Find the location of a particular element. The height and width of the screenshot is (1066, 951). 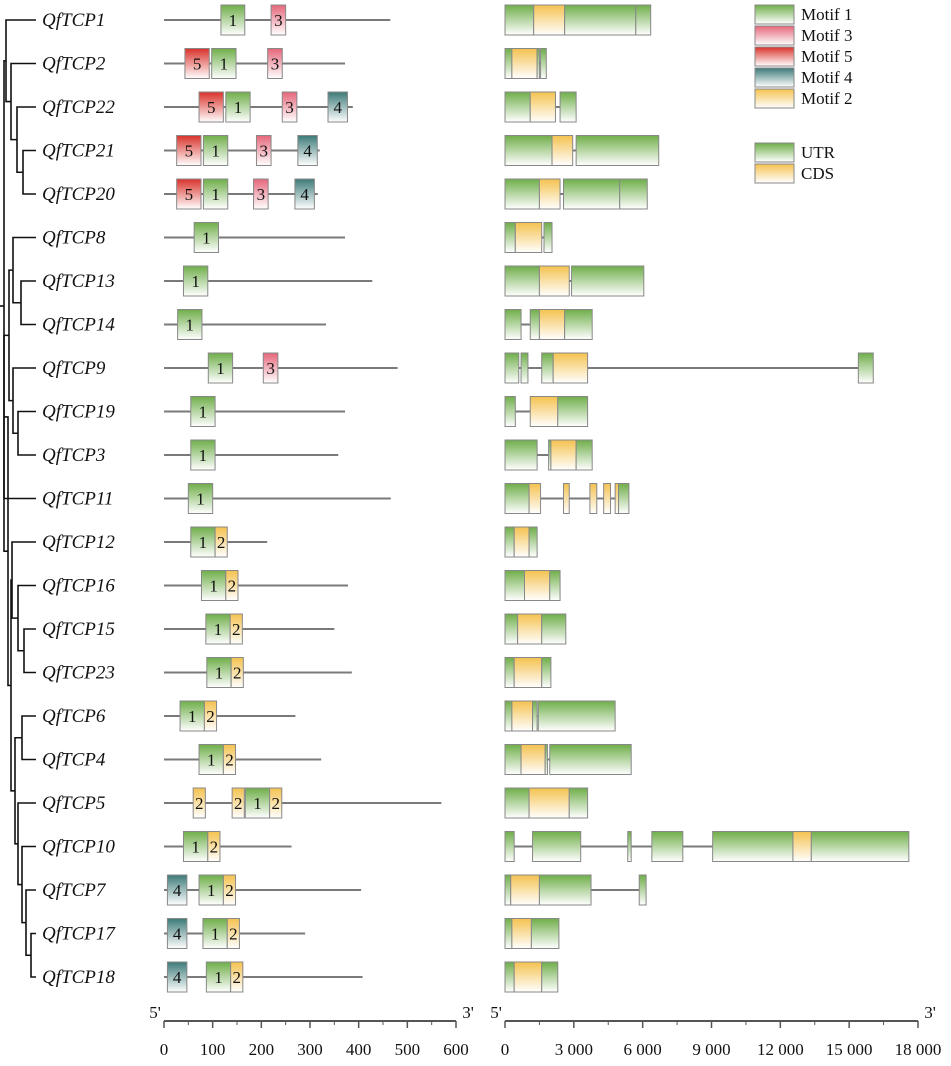

motif-axis: 0 100 200 300 400 500 600 5' 3' is located at coordinates (311, 1031).